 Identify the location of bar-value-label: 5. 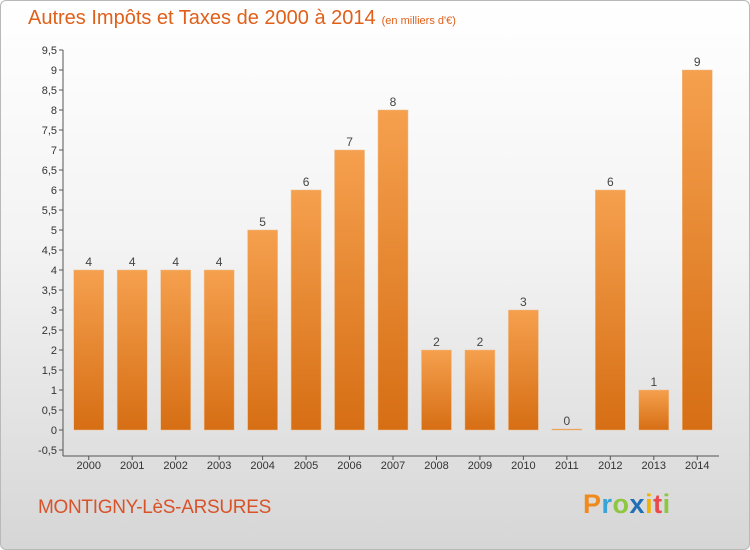
(262, 222).